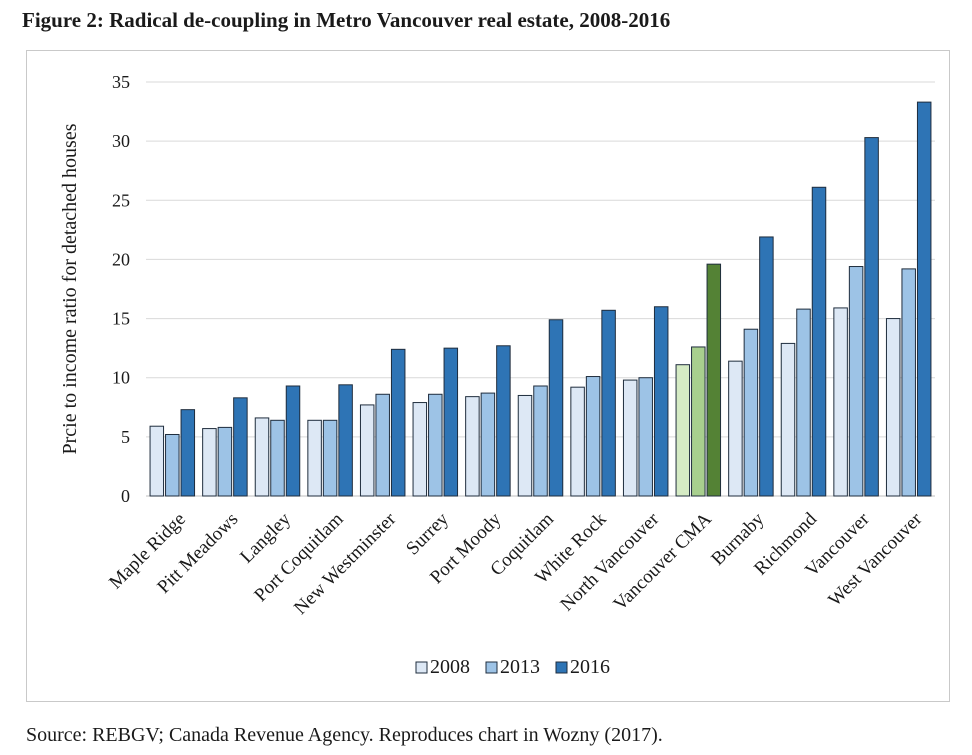 The width and height of the screenshot is (972, 755). I want to click on bar-maple-ridge-2008, so click(157, 461).